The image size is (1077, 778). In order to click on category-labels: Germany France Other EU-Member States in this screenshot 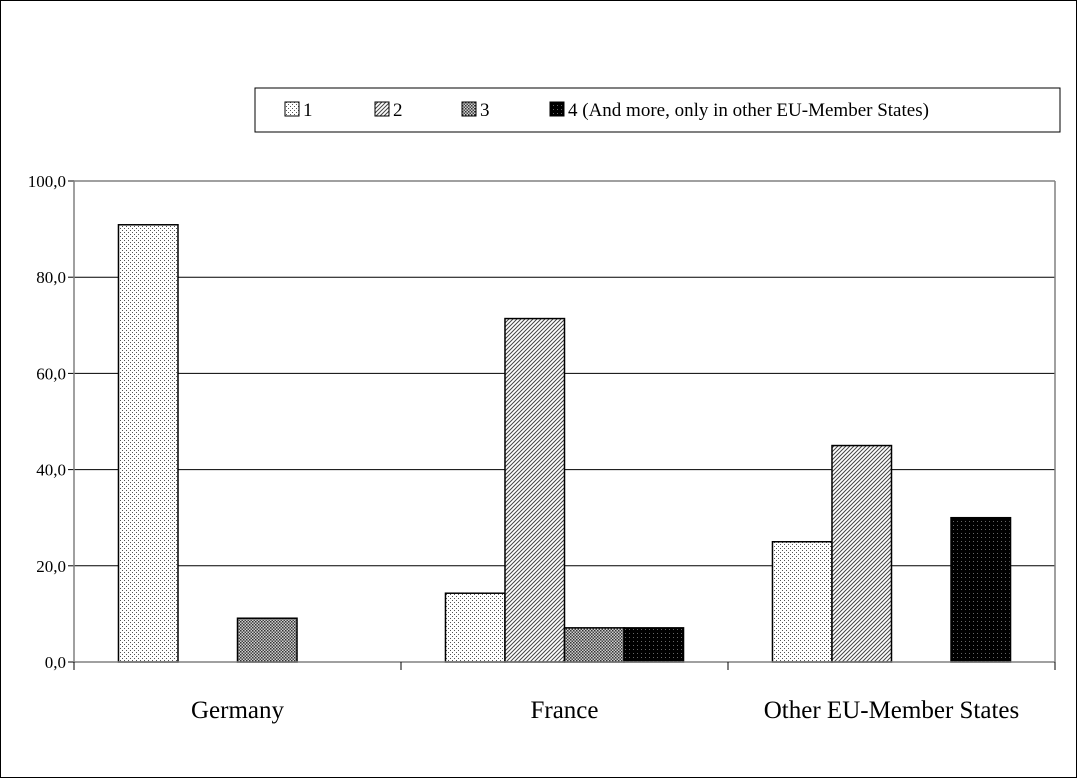, I will do `click(605, 710)`.